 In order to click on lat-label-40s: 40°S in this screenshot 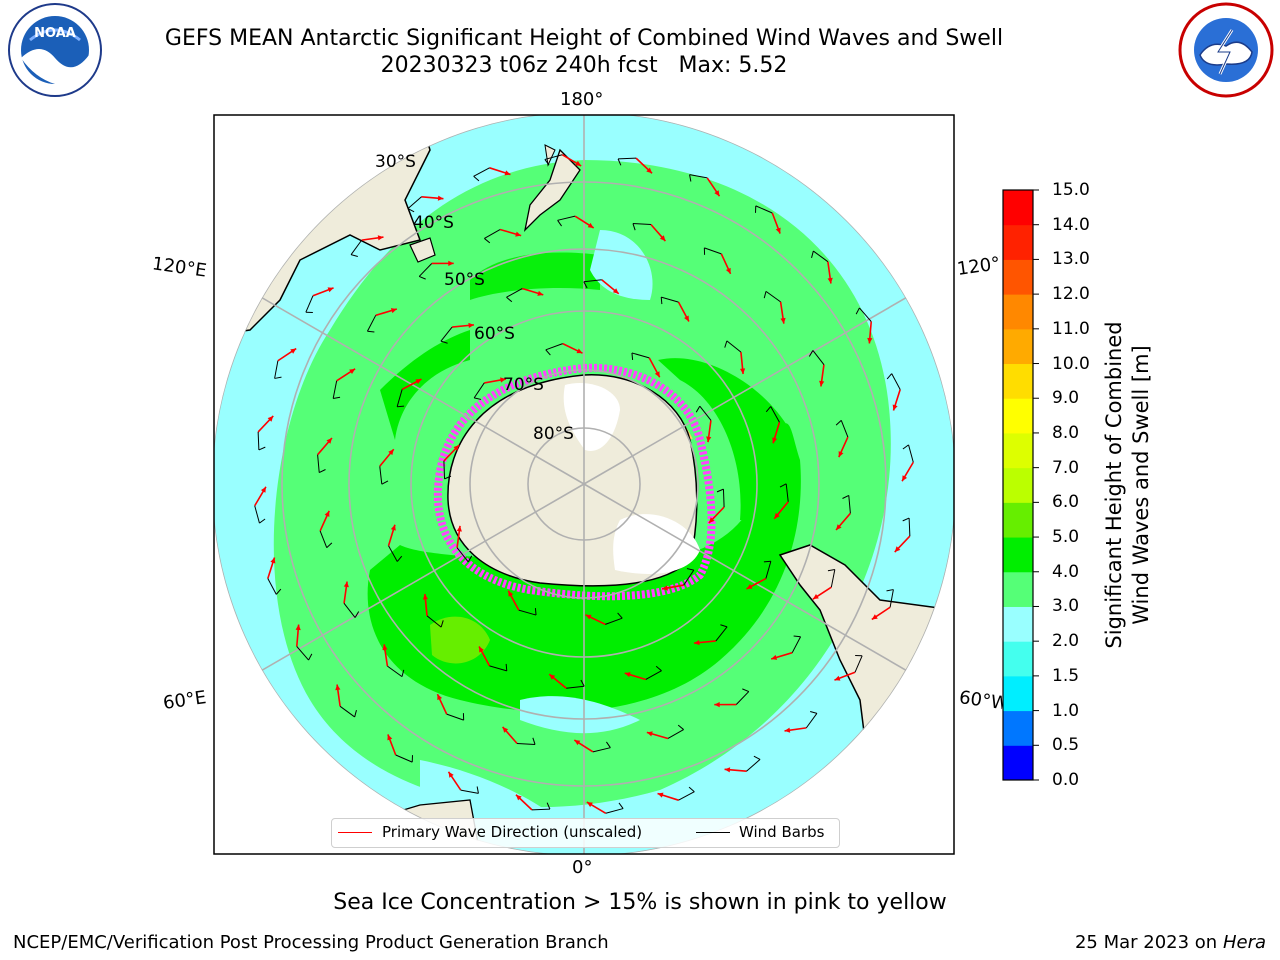, I will do `click(433, 223)`.